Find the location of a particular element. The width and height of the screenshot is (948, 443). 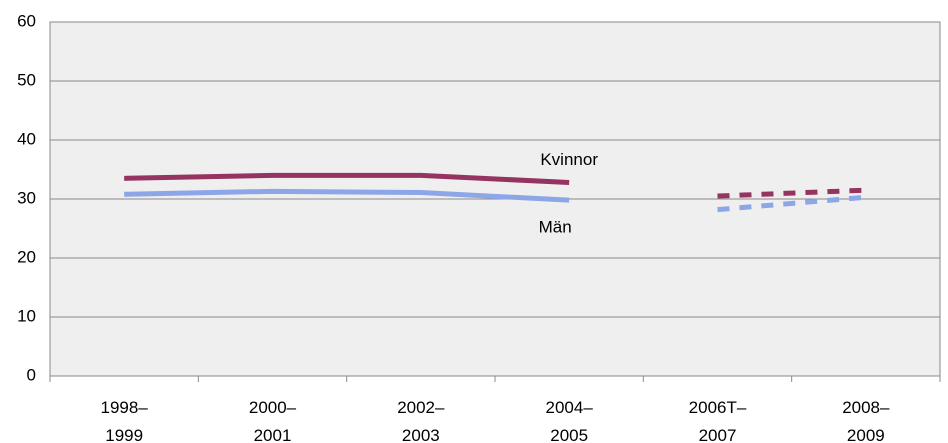

series-label: Män is located at coordinates (555, 227).